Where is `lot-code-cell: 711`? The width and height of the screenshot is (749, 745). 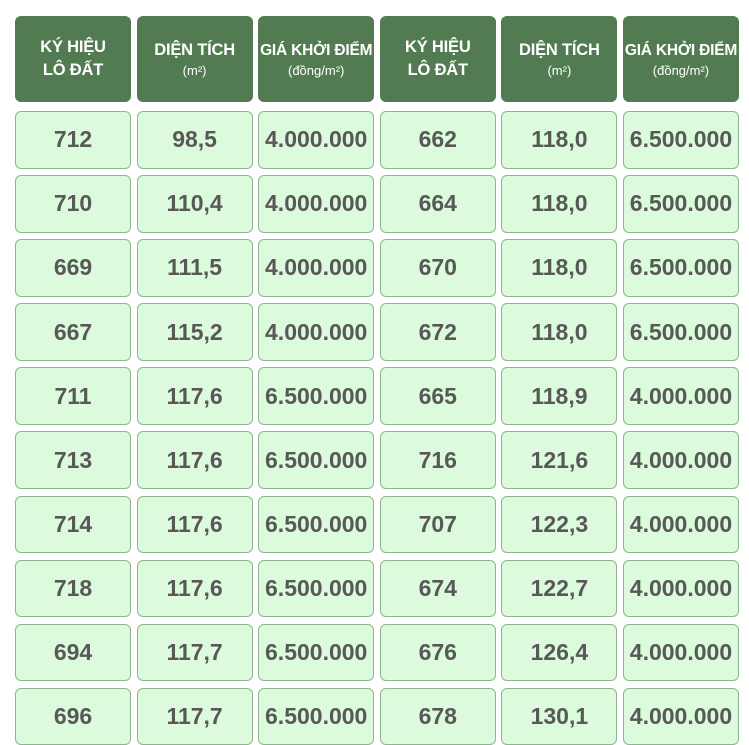 lot-code-cell: 711 is located at coordinates (73, 396).